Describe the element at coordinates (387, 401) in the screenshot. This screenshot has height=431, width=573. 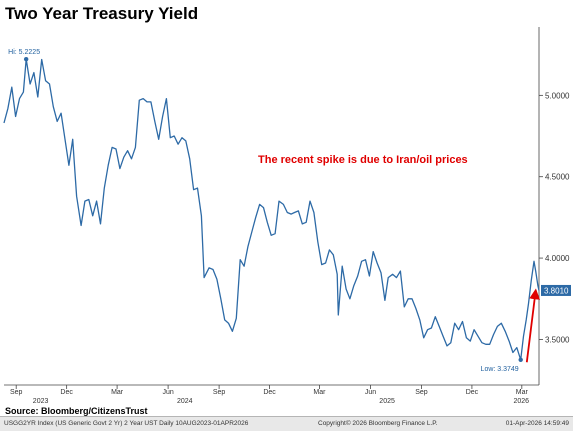
I see `x-year-label: 2025` at that location.